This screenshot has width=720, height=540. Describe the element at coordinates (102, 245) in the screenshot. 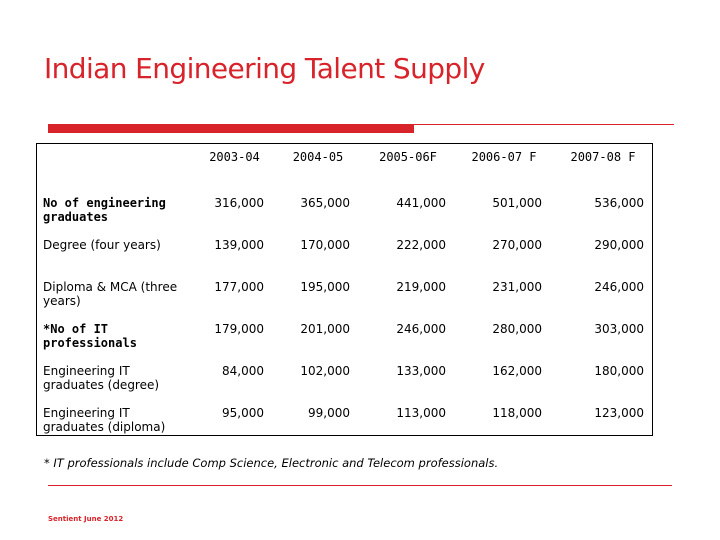

I see `row-label: Degree (four years)` at that location.